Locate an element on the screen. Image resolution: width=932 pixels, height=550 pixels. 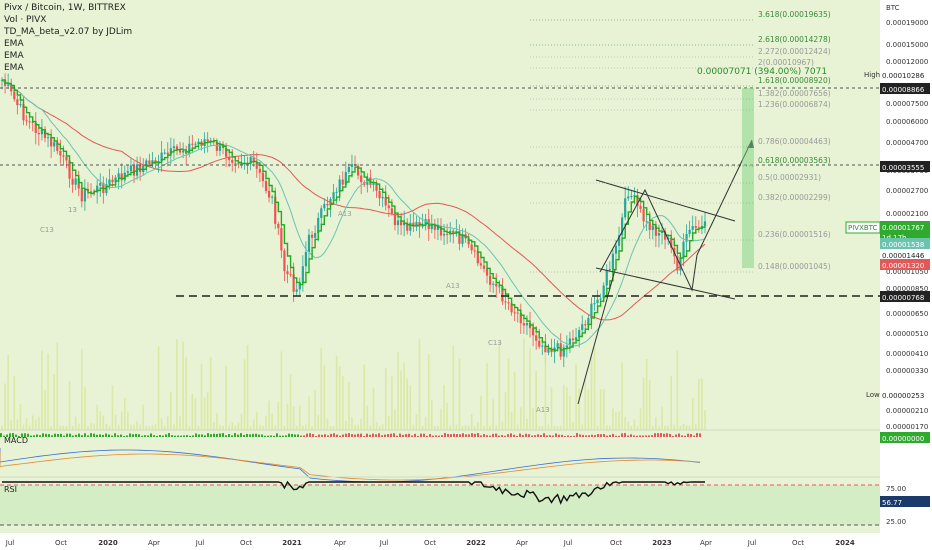
y-tick-label: 0.00000170 is located at coordinates (907, 427).